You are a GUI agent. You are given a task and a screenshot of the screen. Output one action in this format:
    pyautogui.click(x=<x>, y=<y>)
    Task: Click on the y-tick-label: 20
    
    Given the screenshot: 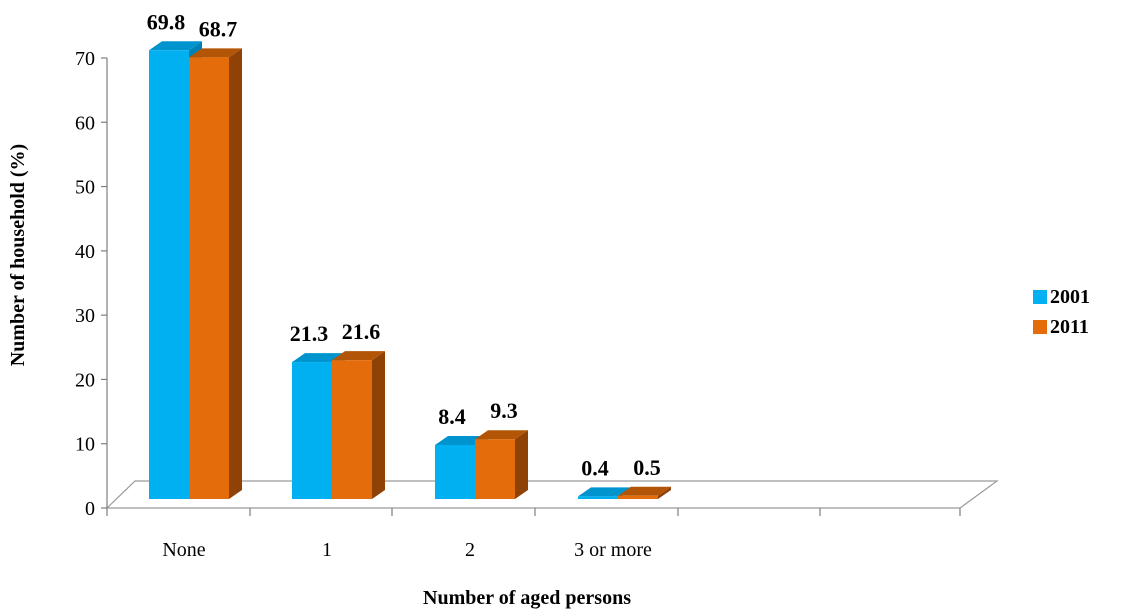 What is the action you would take?
    pyautogui.click(x=85, y=380)
    